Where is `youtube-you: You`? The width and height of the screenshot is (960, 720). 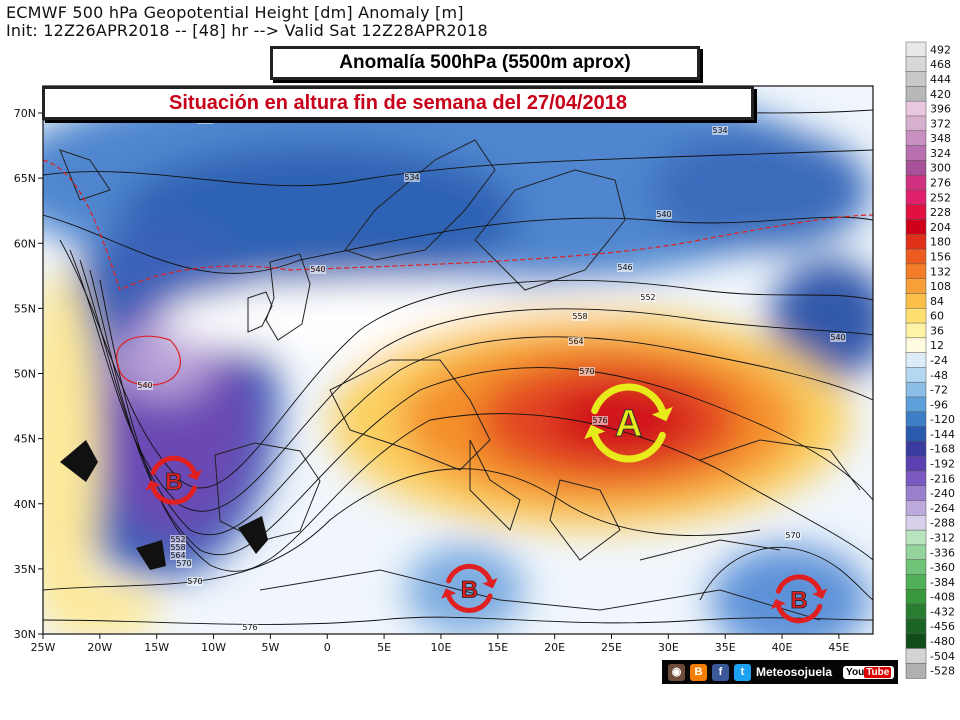
youtube-you: You is located at coordinates (855, 672).